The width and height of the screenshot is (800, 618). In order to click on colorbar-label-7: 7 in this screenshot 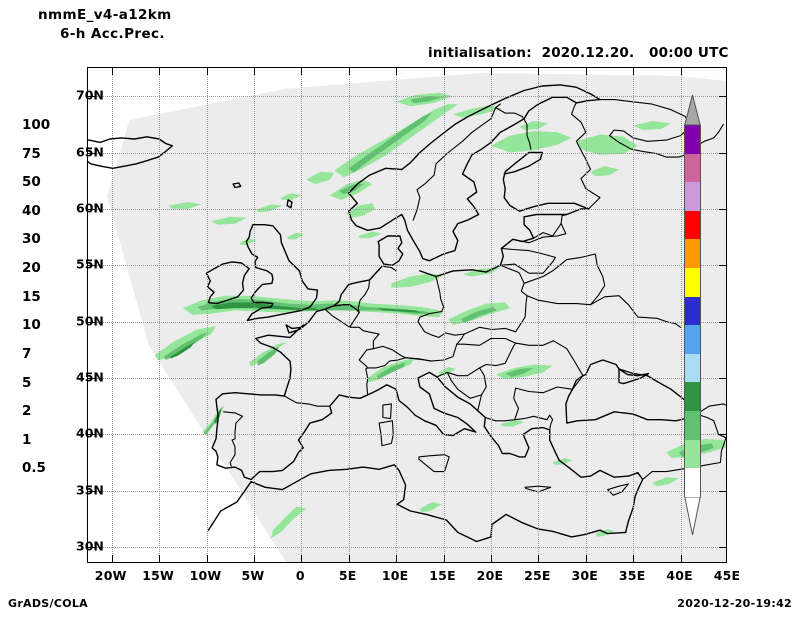, I will do `click(27, 353)`.